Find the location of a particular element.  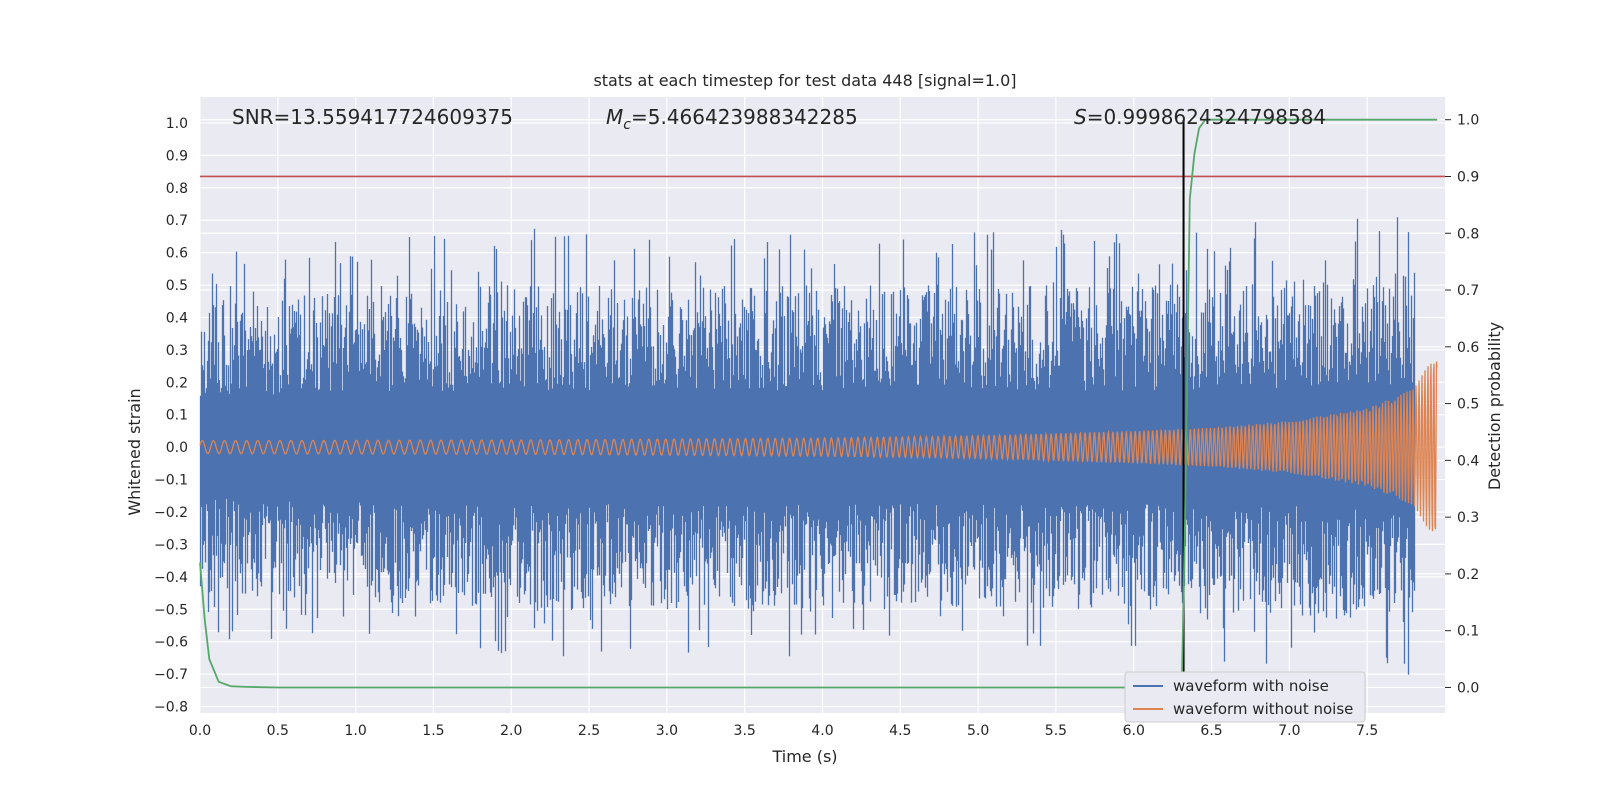

chirp-mass-symbol: M is located at coordinates (614, 117).